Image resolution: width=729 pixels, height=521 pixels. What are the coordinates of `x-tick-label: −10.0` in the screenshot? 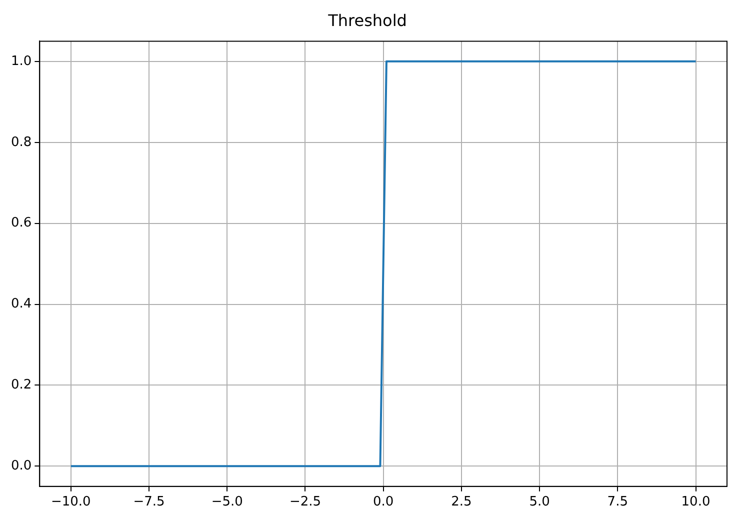 It's located at (70, 502).